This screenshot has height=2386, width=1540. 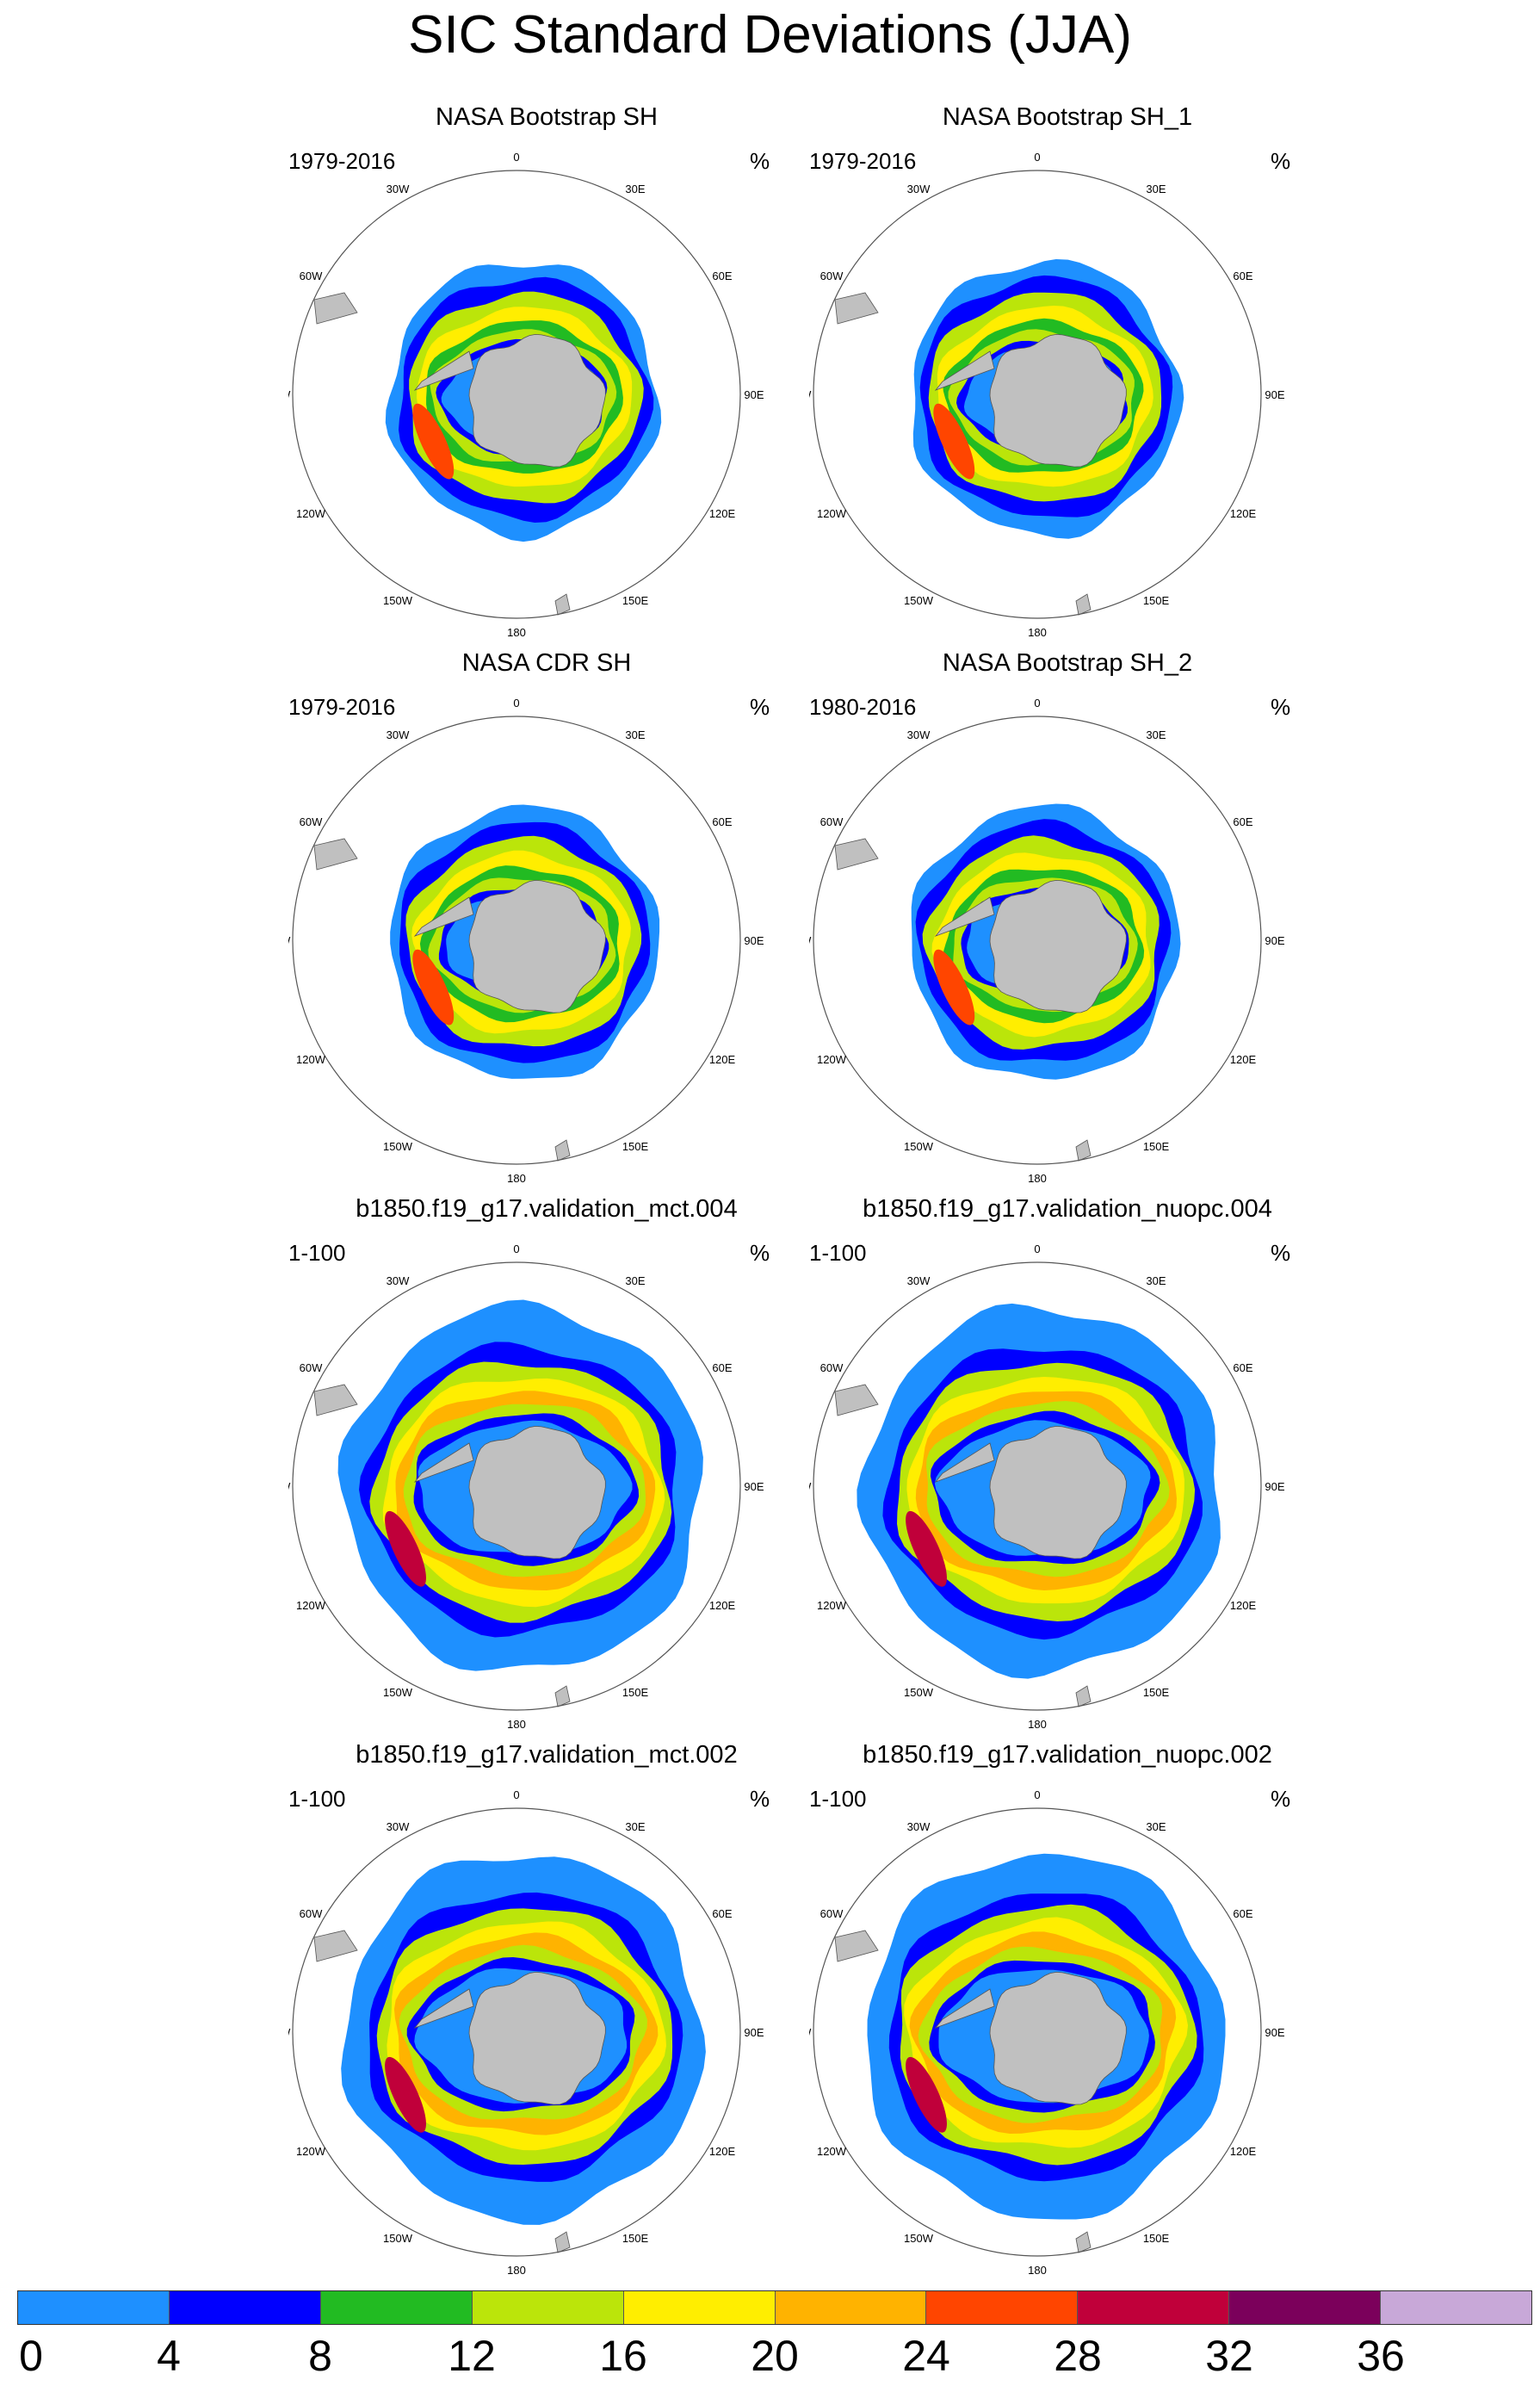 I want to click on figure-title: SIC Standard Deviations (JJA), so click(x=770, y=35).